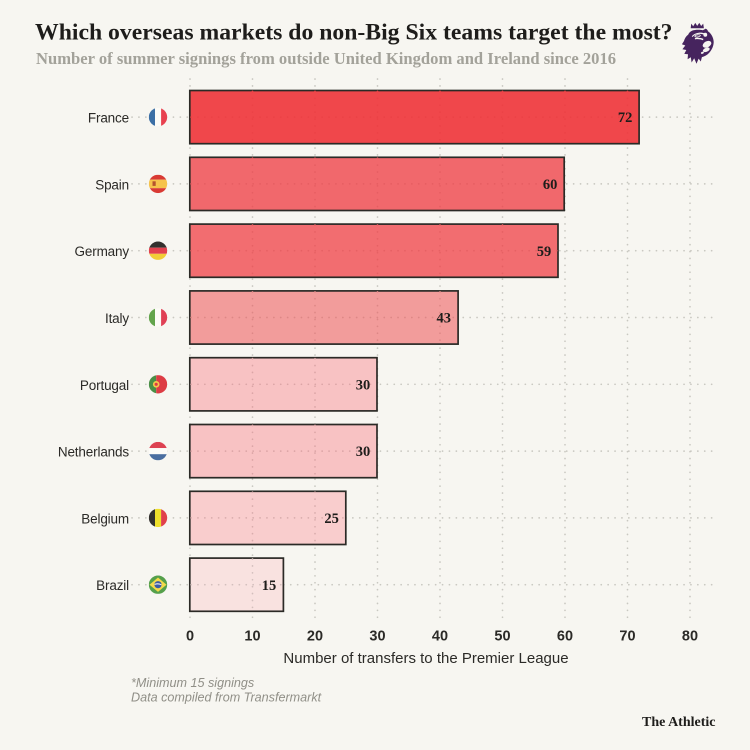  I want to click on svg-text: The Athletic, so click(679, 722).